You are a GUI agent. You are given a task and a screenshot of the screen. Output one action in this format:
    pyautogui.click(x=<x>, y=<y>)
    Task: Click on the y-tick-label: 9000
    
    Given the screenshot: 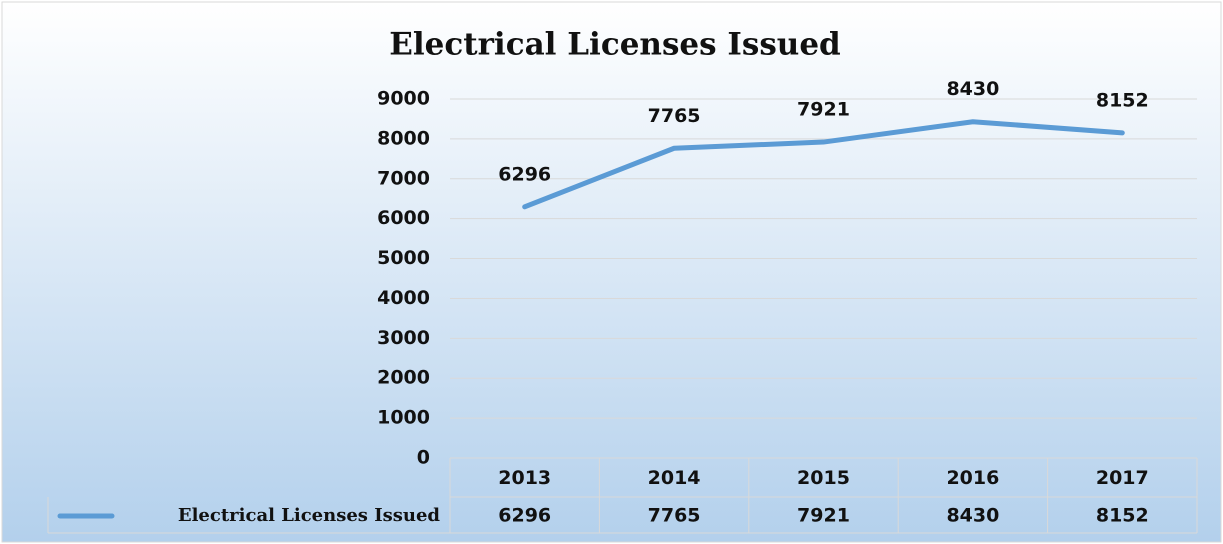 What is the action you would take?
    pyautogui.click(x=403, y=99)
    